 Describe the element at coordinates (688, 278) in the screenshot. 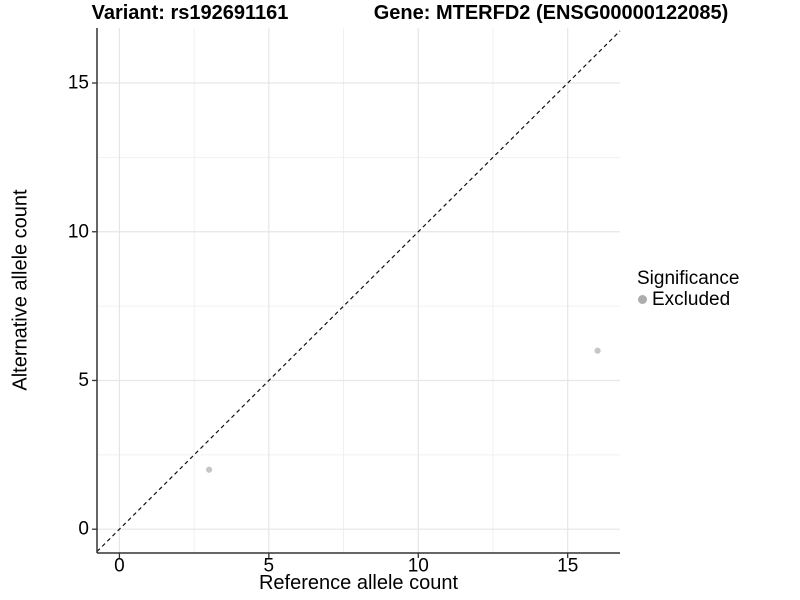

I see `legend-title: Significance` at that location.